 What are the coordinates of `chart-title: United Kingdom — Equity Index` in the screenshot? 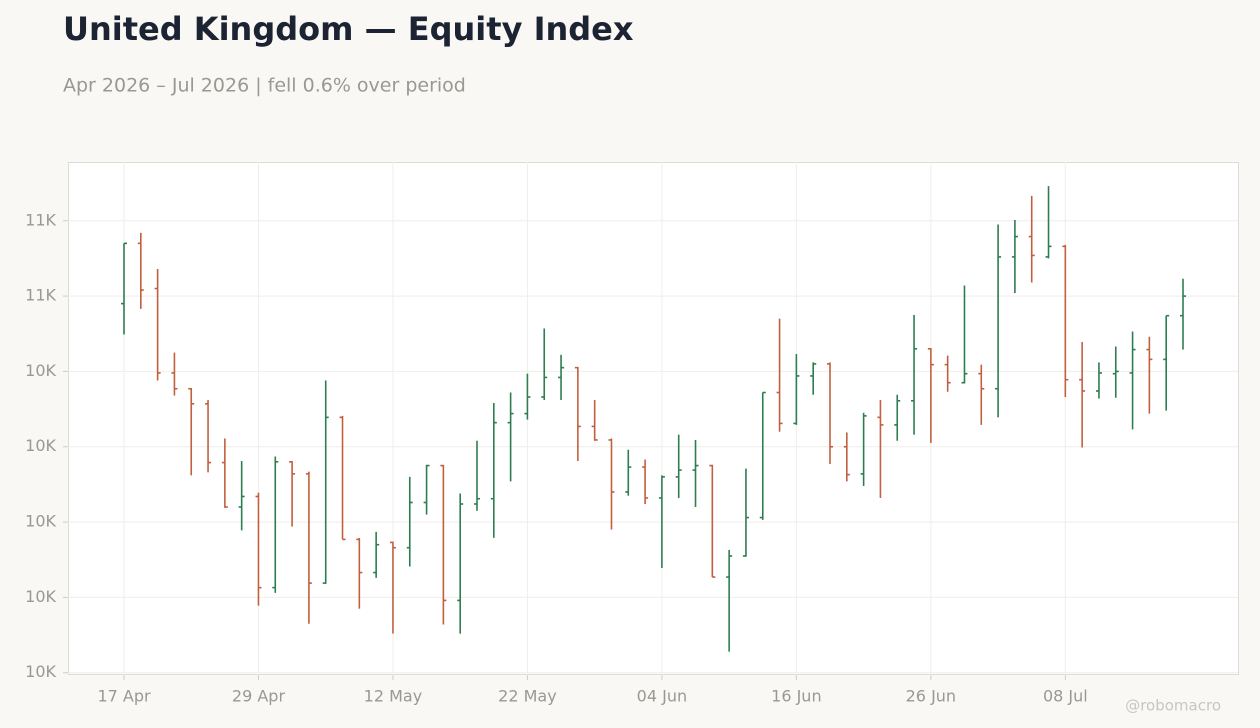 It's located at (348, 29).